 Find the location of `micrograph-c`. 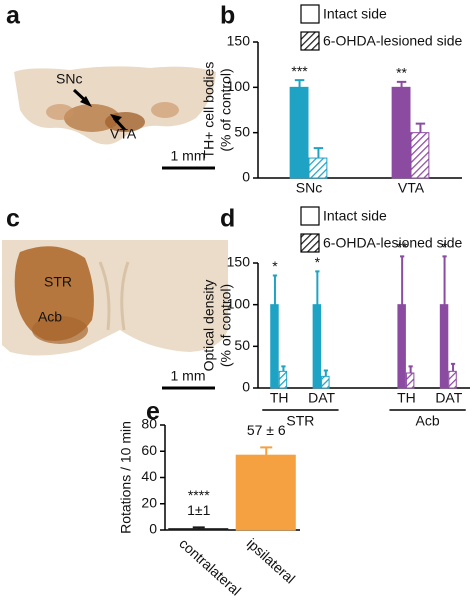

micrograph-c is located at coordinates (115, 315).